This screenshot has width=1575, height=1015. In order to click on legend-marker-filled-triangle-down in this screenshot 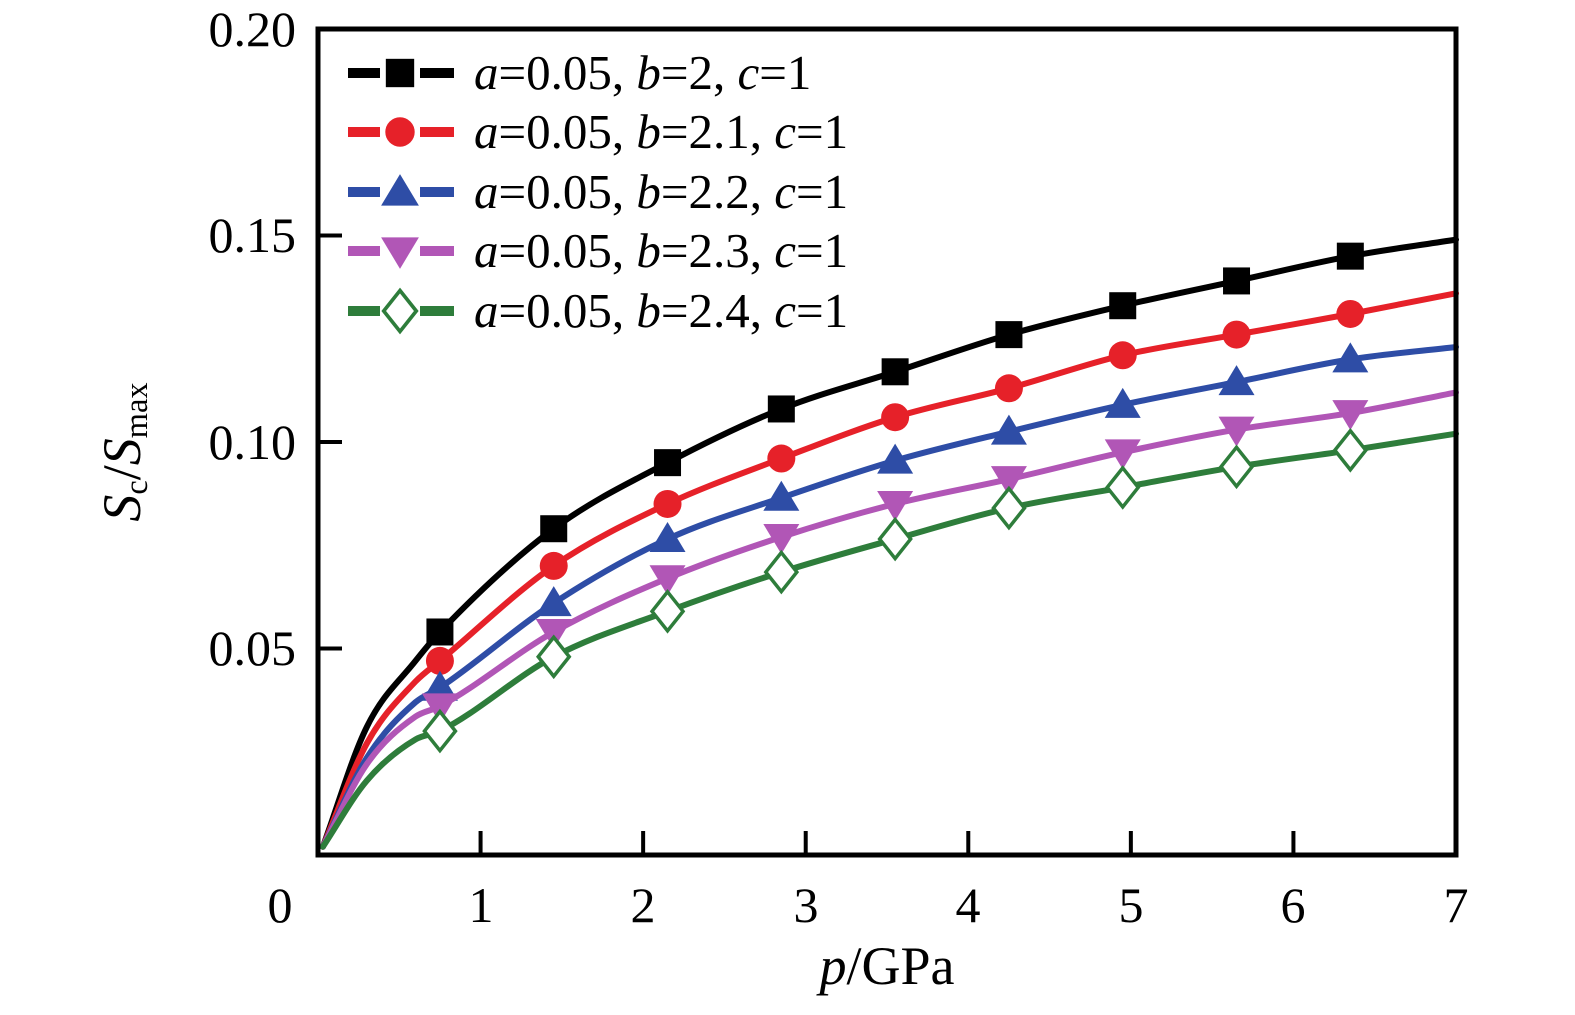, I will do `click(401, 251)`.